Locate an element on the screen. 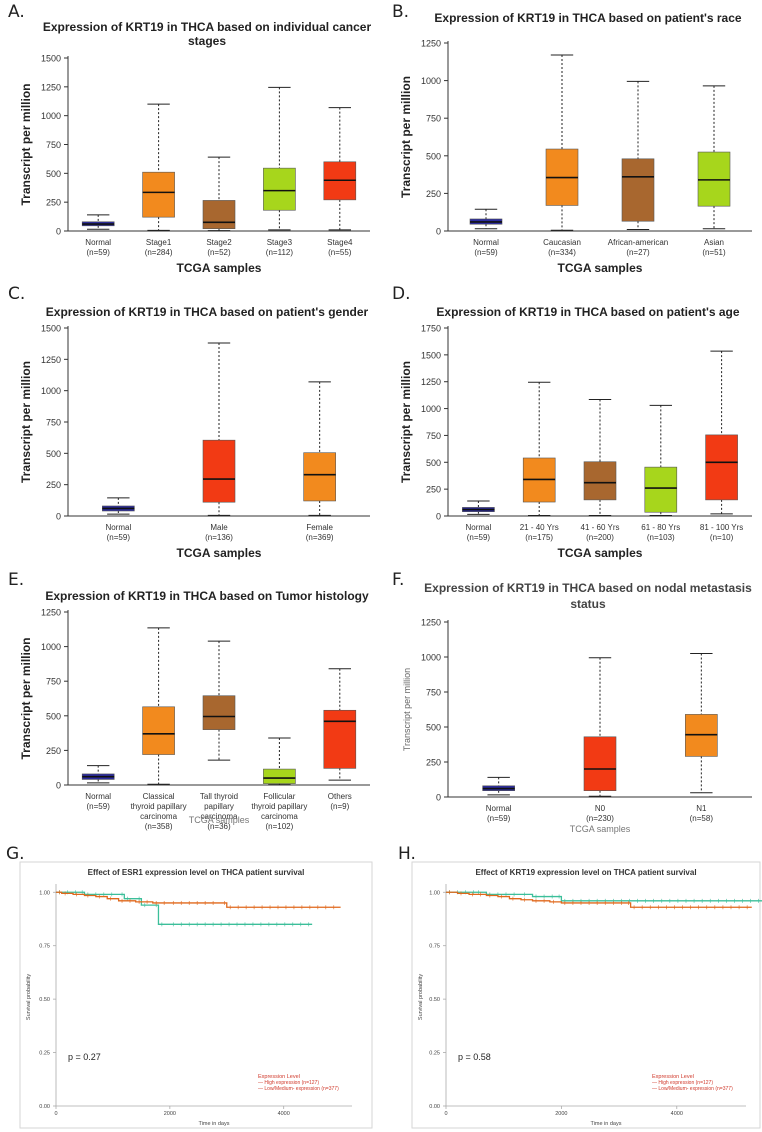  y-tick-label: 0 is located at coordinates (438, 798).